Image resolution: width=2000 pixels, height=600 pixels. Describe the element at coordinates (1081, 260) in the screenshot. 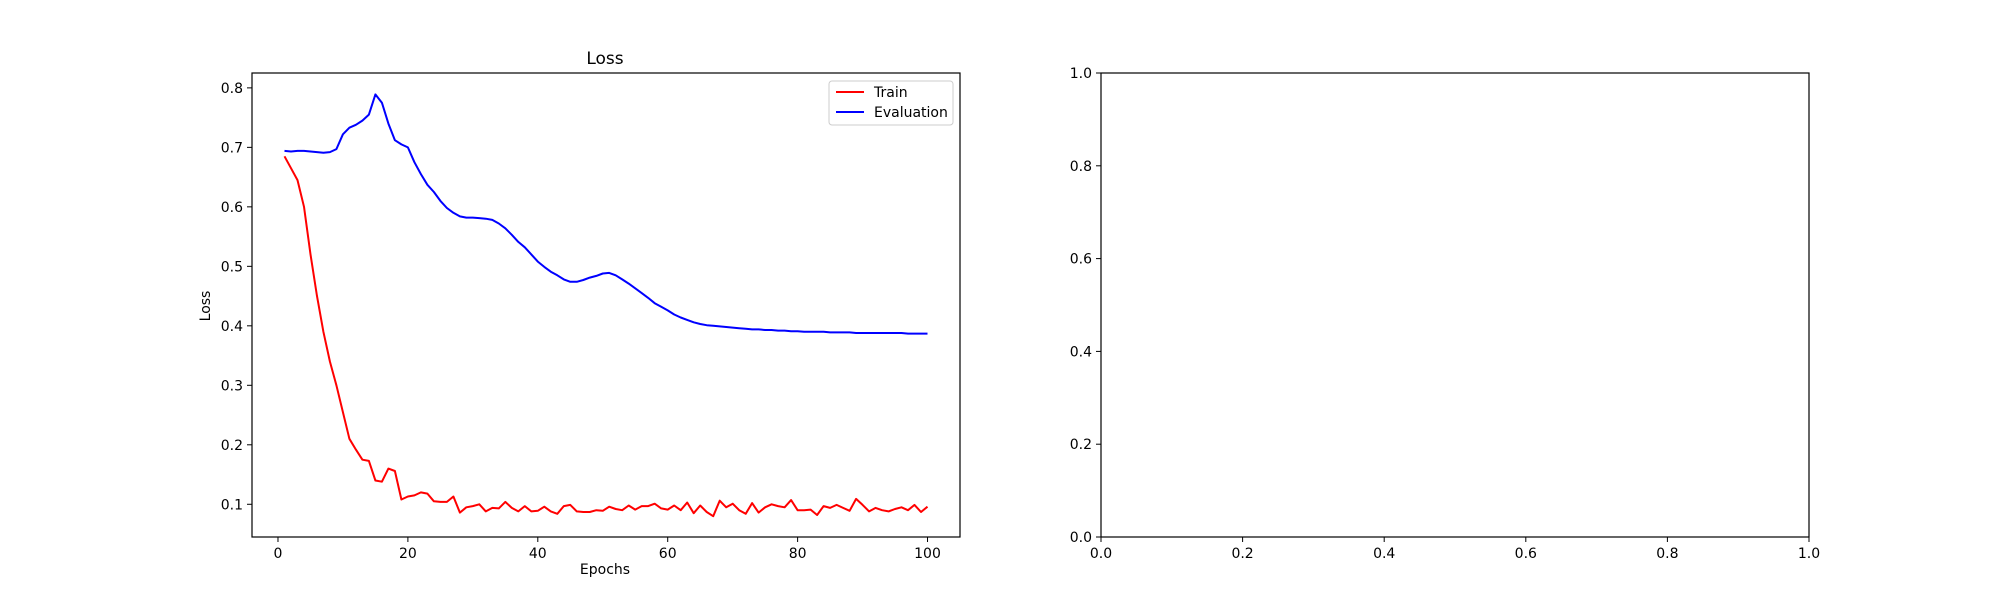

I see `empty-y-tick-label: 0.6` at that location.